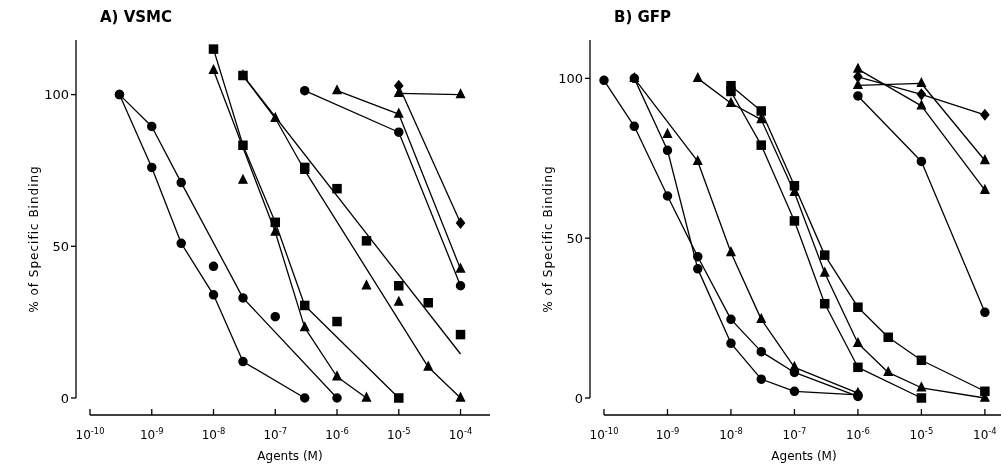  What do you see at coordinates (136, 17) in the screenshot?
I see `chart-title: A) VSMC` at bounding box center [136, 17].